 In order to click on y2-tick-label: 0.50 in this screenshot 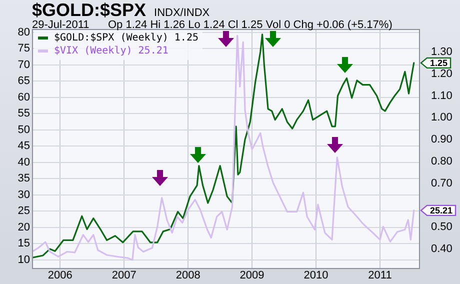, I will do `click(441, 227)`.